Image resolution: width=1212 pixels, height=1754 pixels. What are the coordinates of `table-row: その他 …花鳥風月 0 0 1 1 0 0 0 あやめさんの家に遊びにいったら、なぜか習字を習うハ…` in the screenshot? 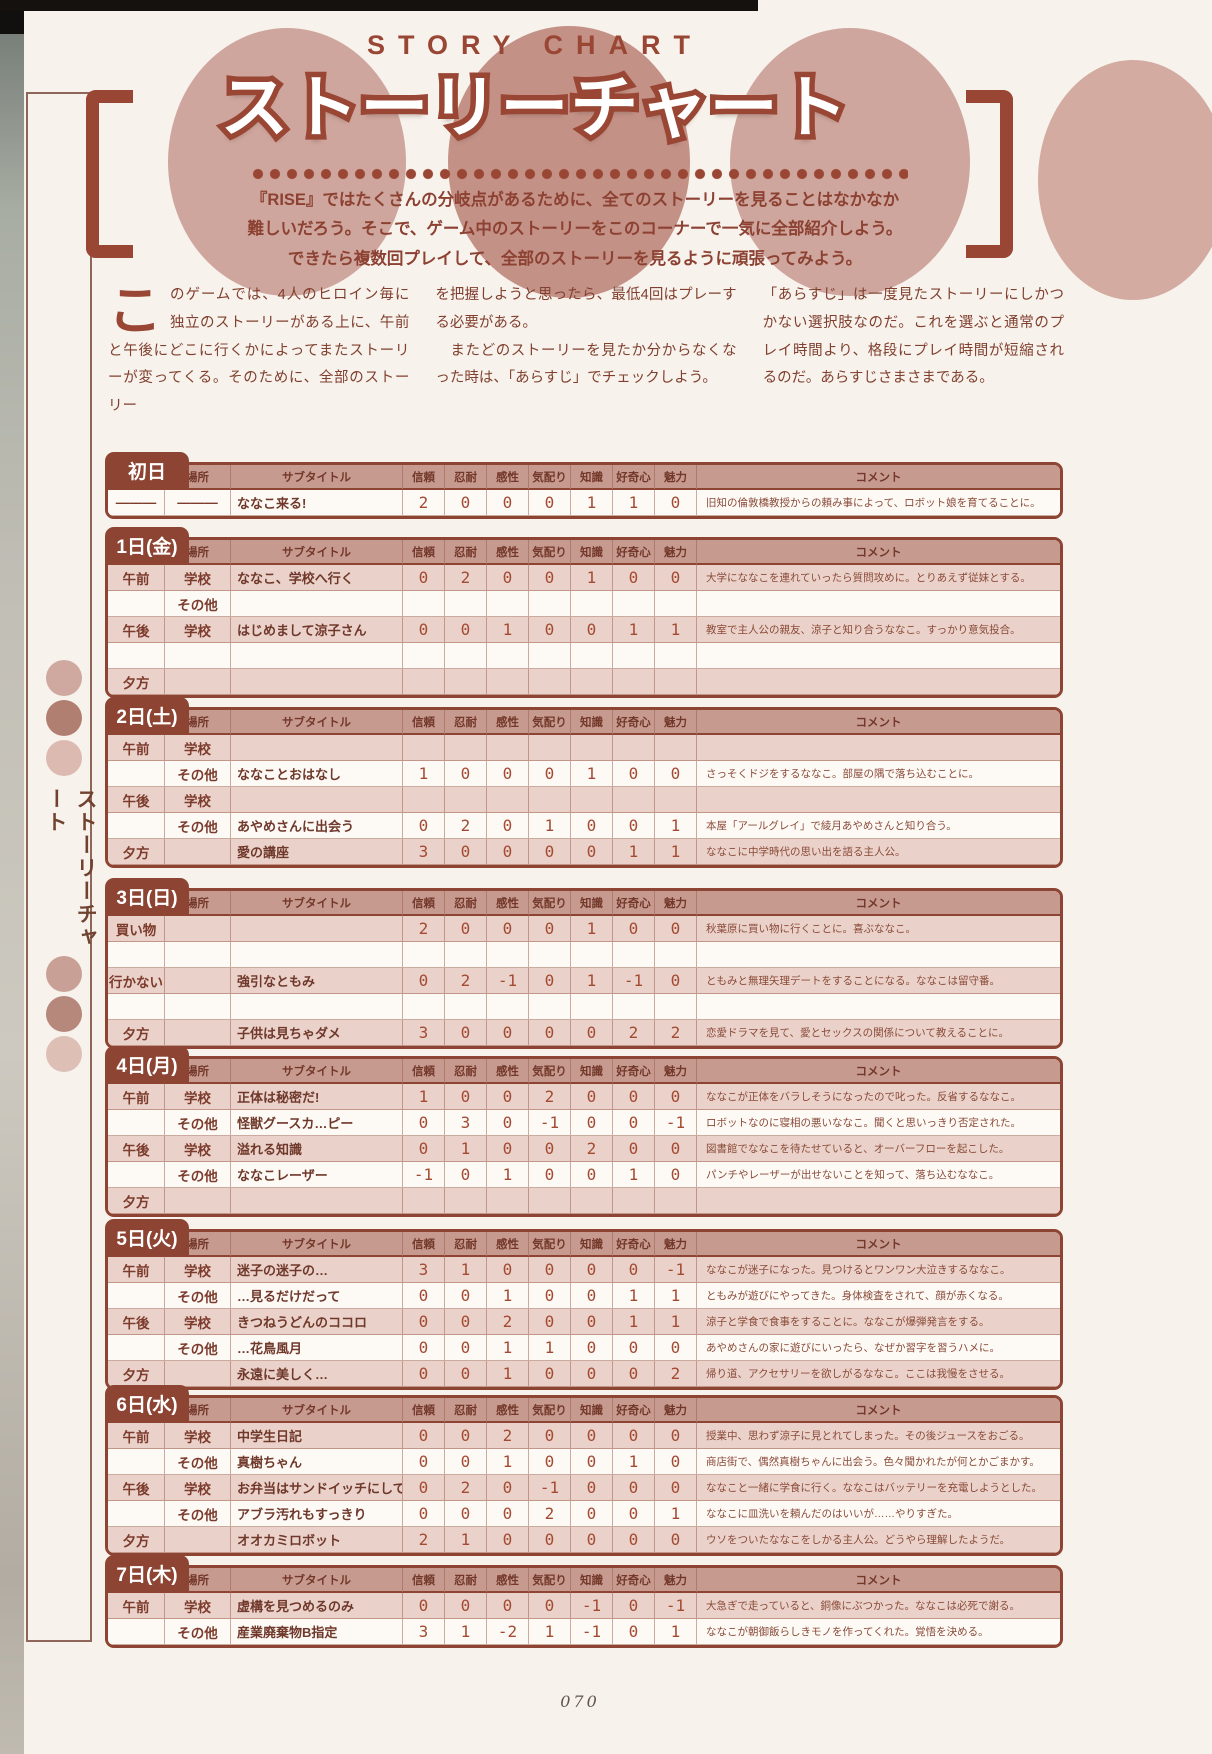 It's located at (584, 1348).